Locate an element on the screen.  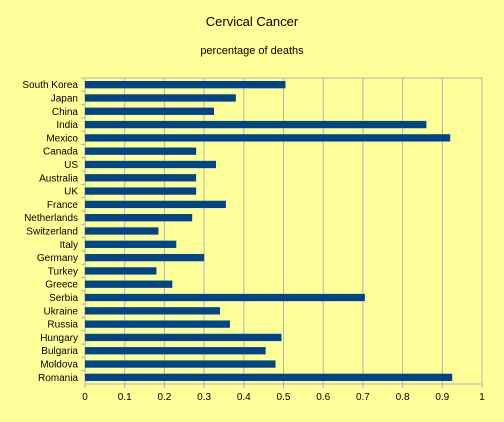
chart-title: Cervical Cancer is located at coordinates (252, 21).